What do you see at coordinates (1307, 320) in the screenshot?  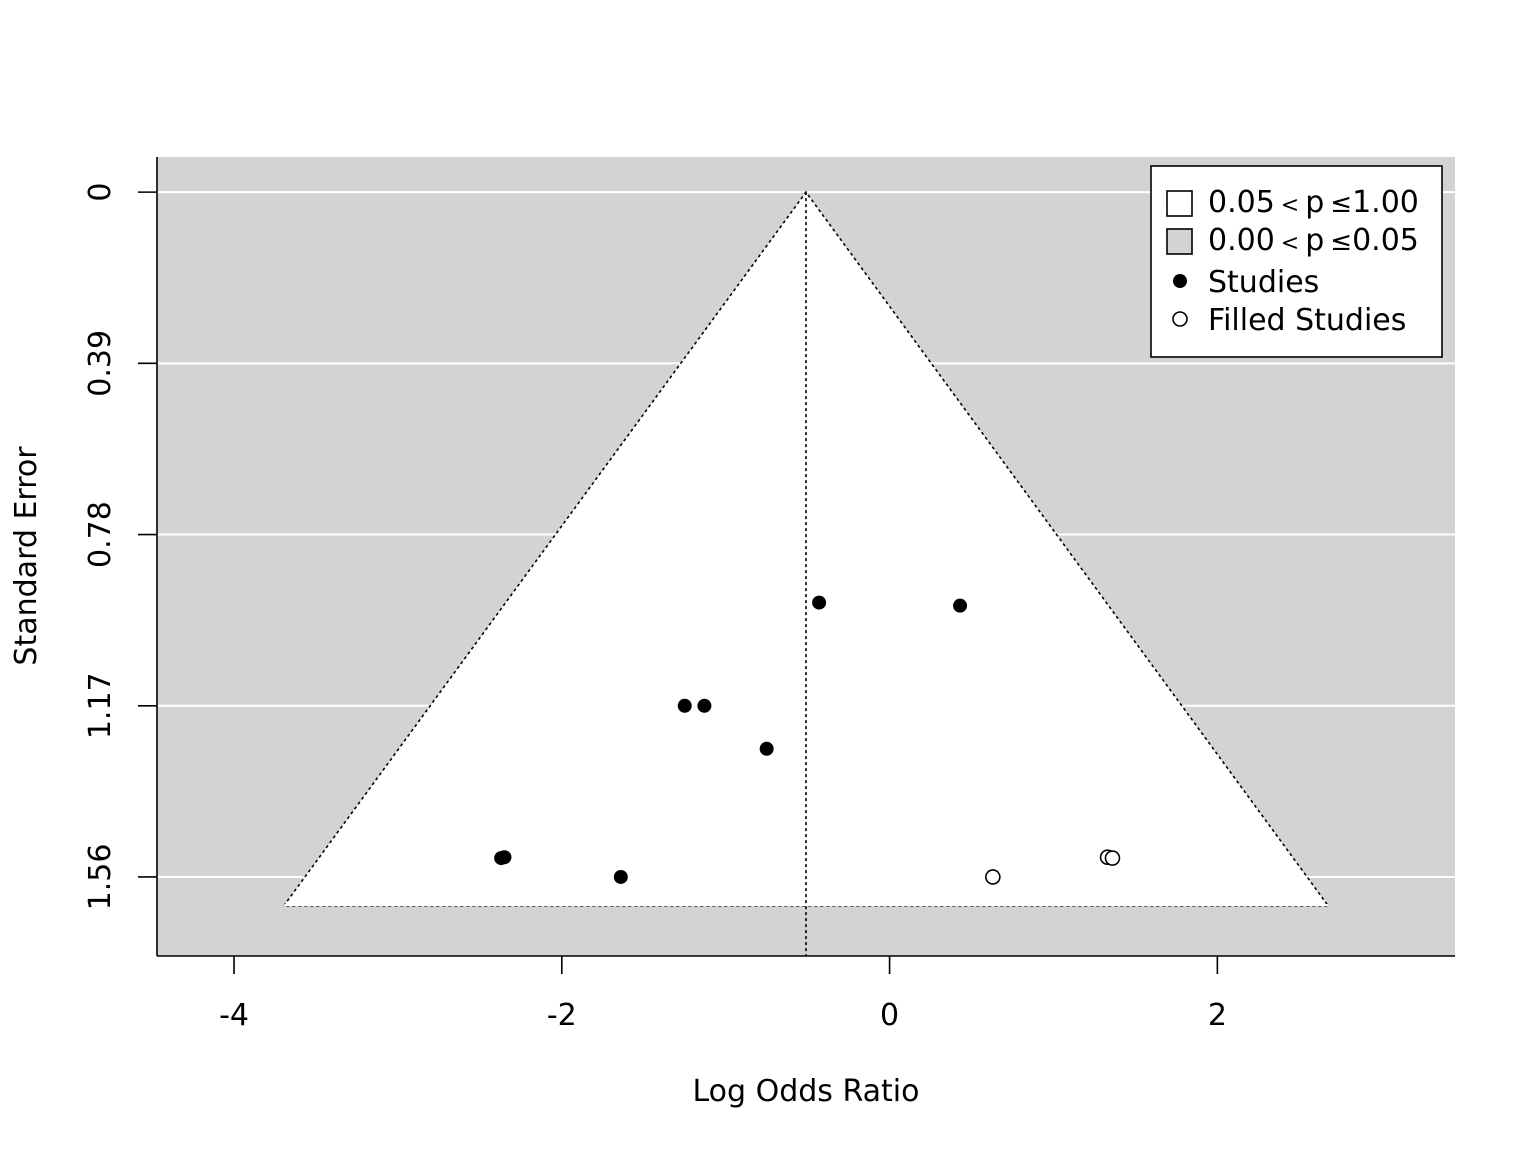 I see `legend-label-filled-studies: Filled Studies` at bounding box center [1307, 320].